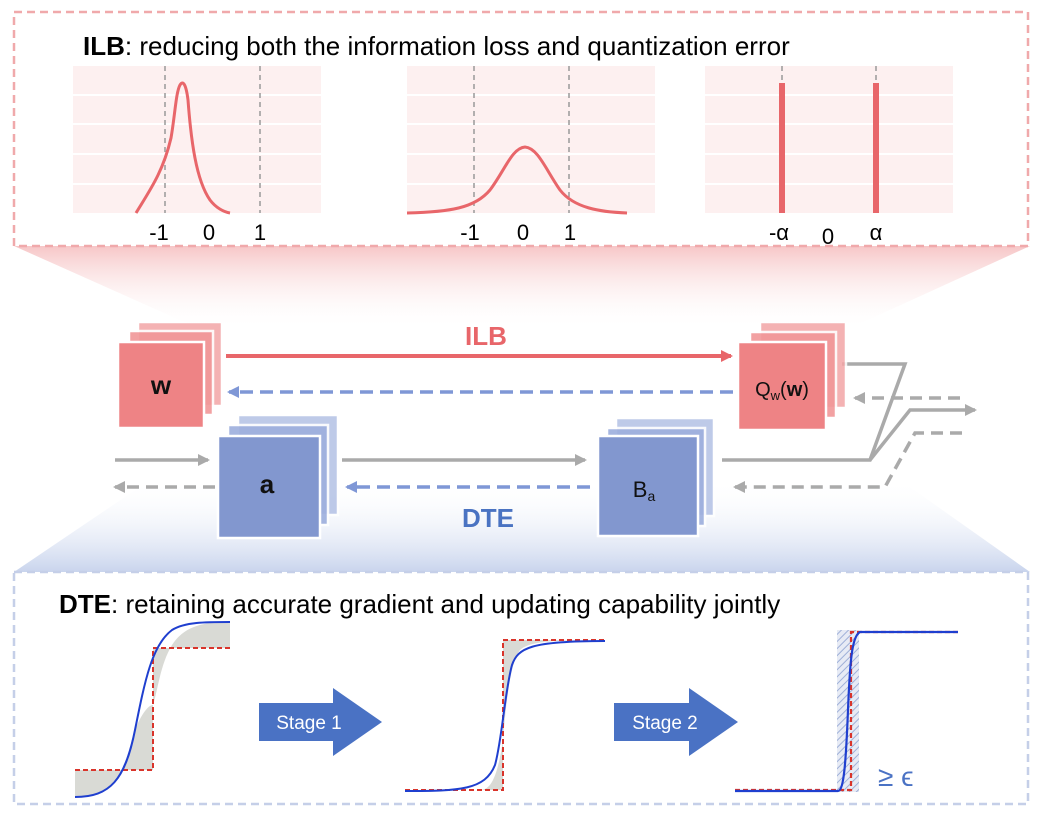 Image resolution: width=1046 pixels, height=824 pixels. Describe the element at coordinates (114, 751) in the screenshot. I see `bottom-plot-1-error-area` at that location.